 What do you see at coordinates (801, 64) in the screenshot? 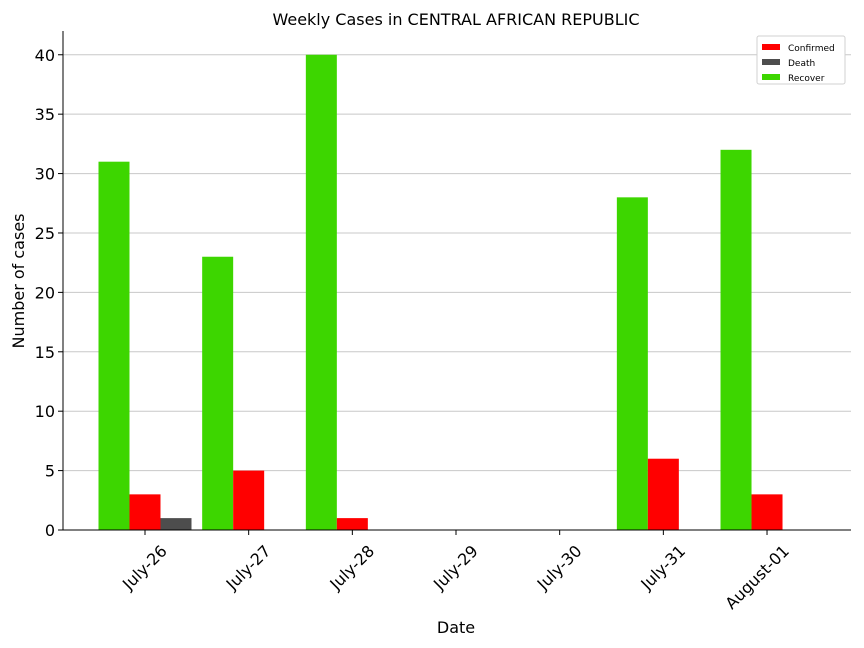
I see `legend-label-death: Death` at bounding box center [801, 64].